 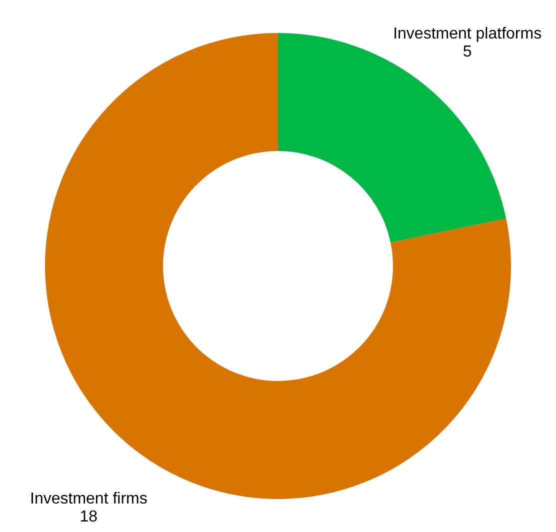 I want to click on slice-label: Investment platforms, so click(x=467, y=33).